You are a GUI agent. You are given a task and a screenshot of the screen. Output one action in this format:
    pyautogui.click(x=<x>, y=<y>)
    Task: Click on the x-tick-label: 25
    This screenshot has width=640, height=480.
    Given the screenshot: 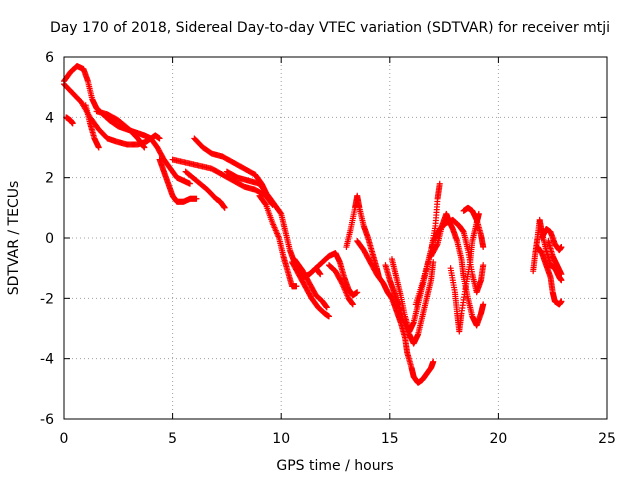 What is the action you would take?
    pyautogui.click(x=607, y=439)
    